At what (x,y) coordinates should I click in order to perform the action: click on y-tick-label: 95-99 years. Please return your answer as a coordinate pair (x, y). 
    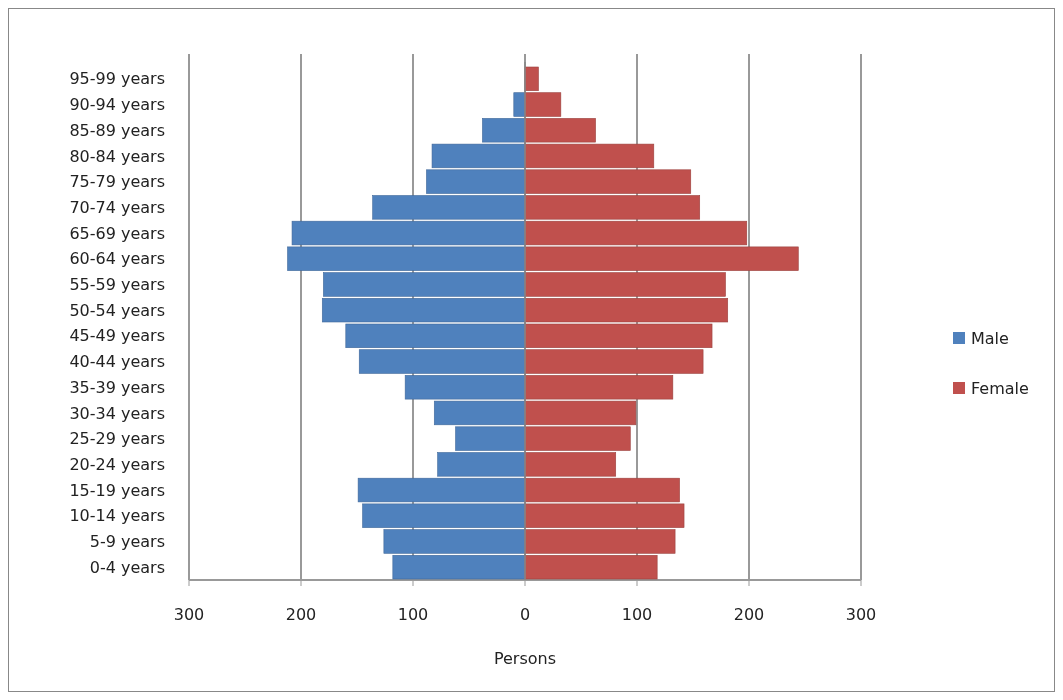
    Looking at the image, I should click on (117, 79).